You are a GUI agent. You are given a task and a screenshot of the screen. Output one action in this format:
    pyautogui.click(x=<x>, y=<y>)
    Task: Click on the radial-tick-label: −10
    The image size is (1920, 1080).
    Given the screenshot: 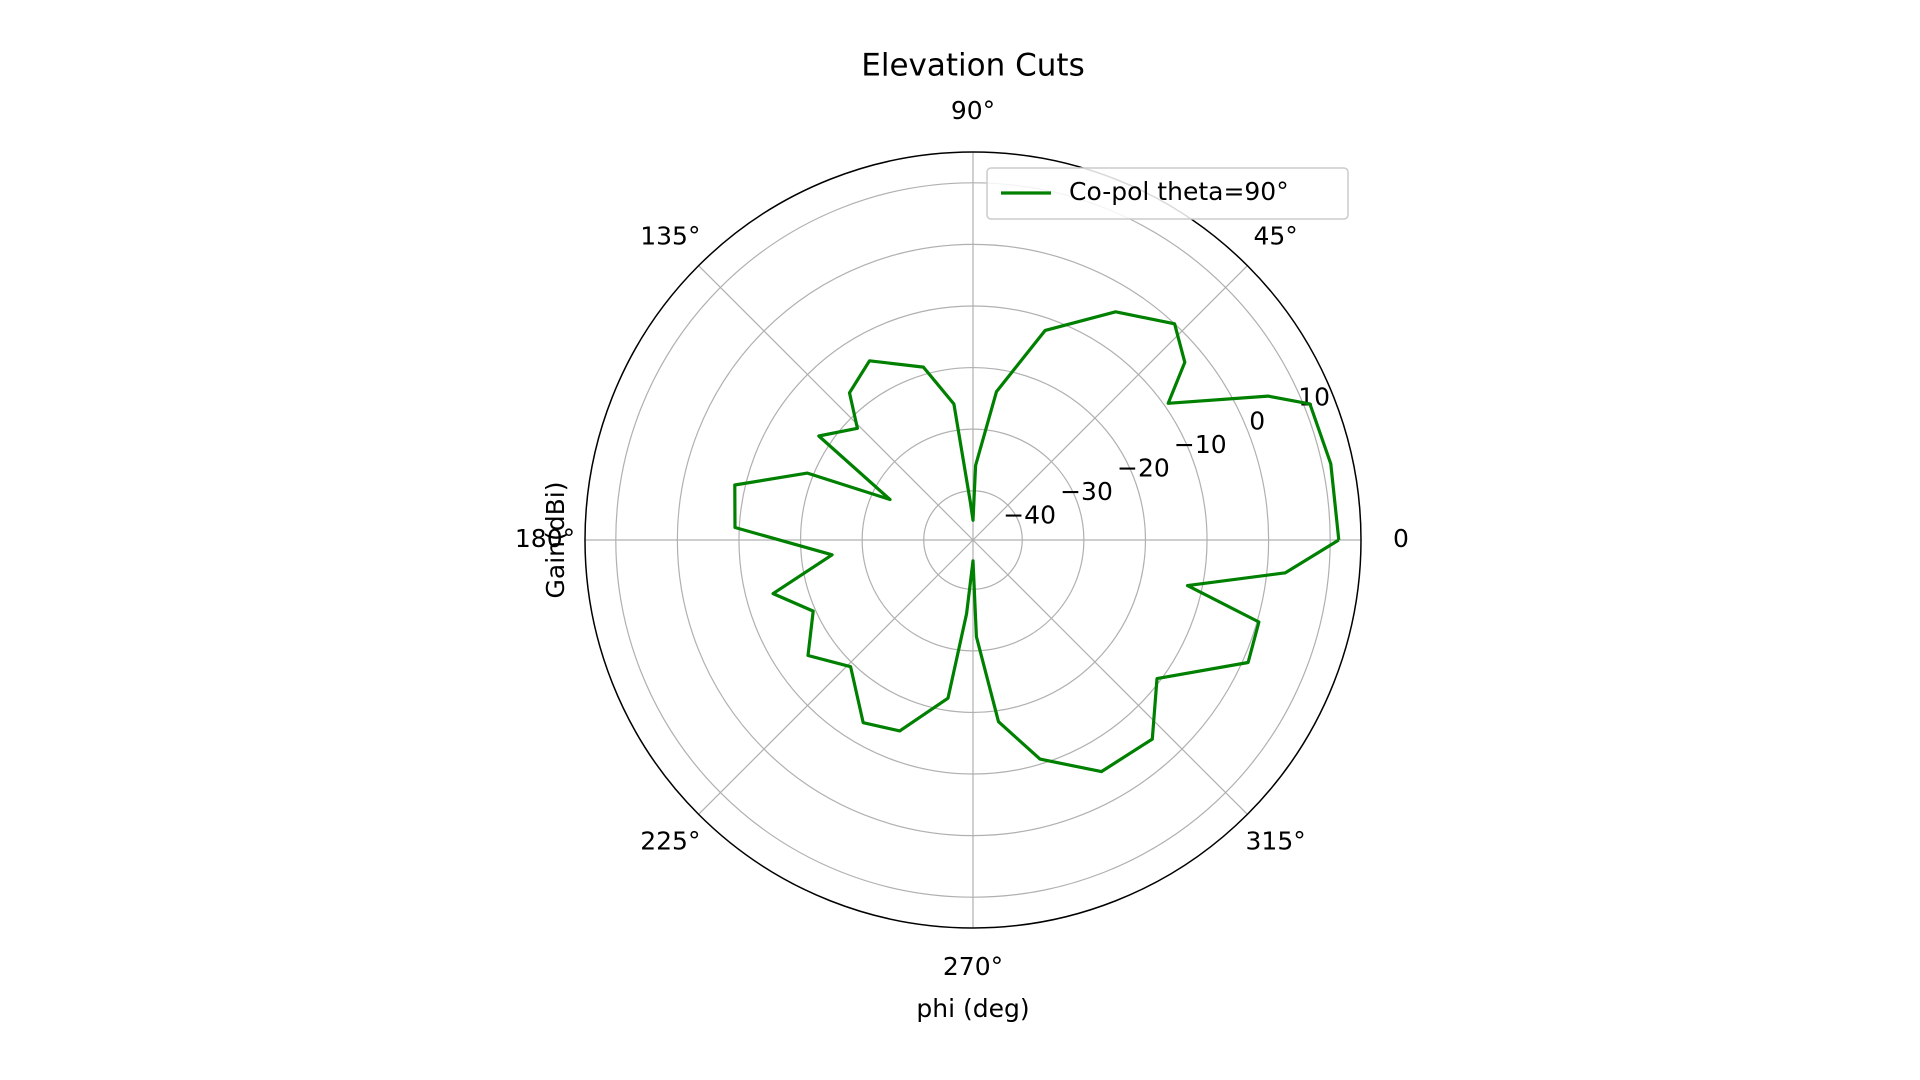 What is the action you would take?
    pyautogui.click(x=1200, y=444)
    